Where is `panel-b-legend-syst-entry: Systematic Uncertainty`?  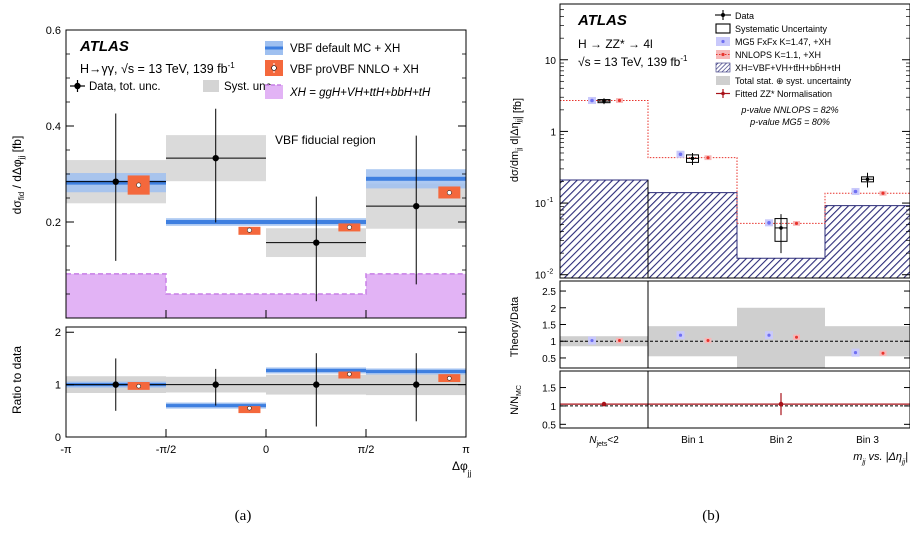 panel-b-legend-syst-entry: Systematic Uncertainty is located at coordinates (771, 28).